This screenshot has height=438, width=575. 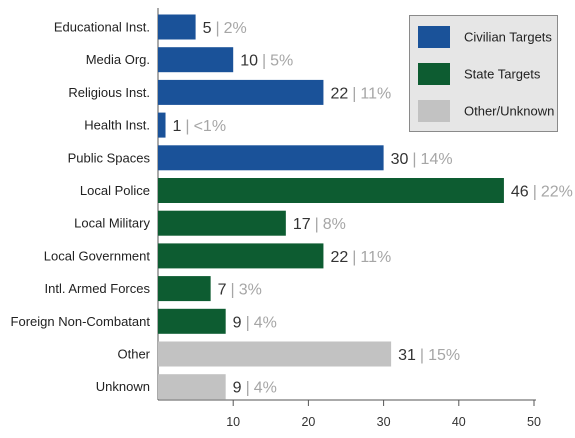 What do you see at coordinates (520, 192) in the screenshot?
I see `data-label-value: 46` at bounding box center [520, 192].